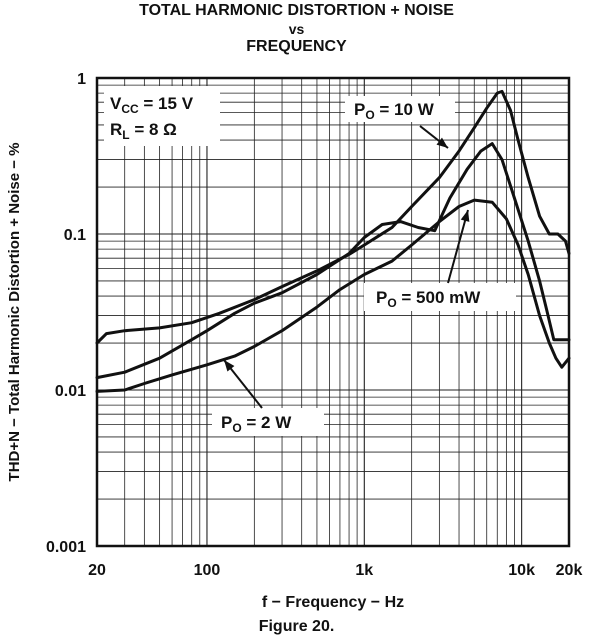 This screenshot has height=640, width=593. What do you see at coordinates (296, 626) in the screenshot?
I see `figure-caption: Figure 20.` at bounding box center [296, 626].